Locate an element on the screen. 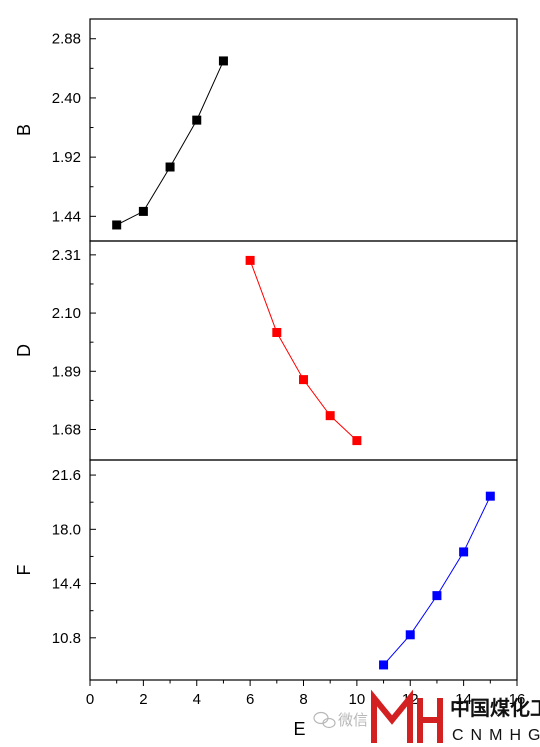 This screenshot has width=540, height=747. y-tick-label: 21.6 is located at coordinates (66, 475).